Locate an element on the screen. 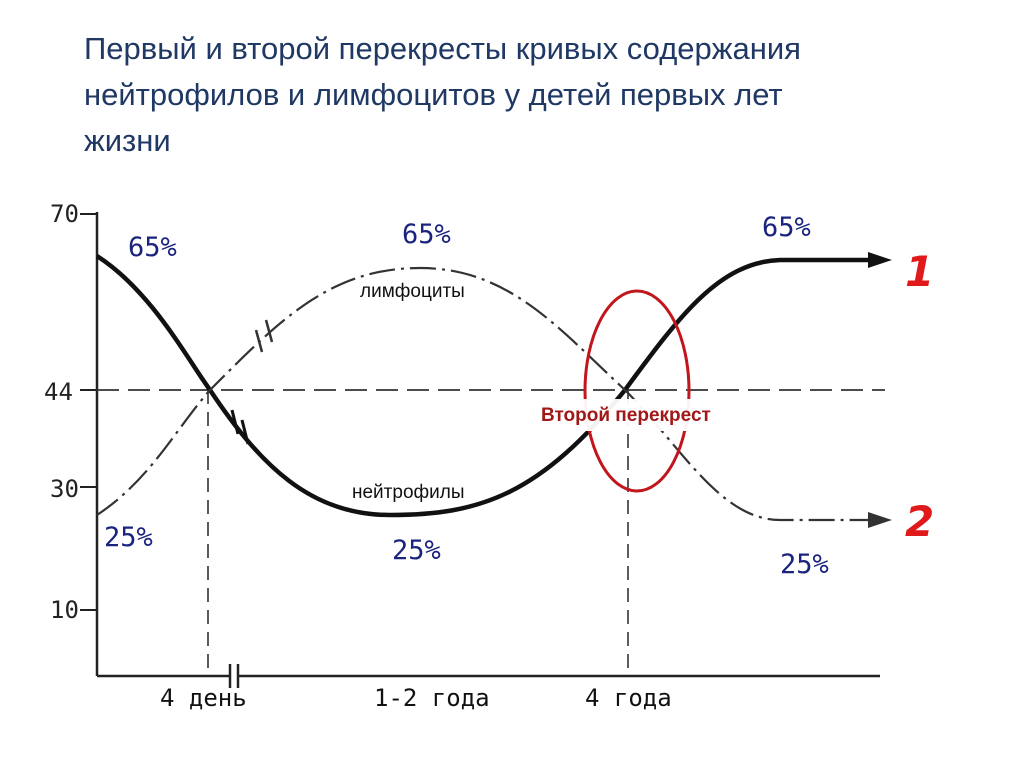  y-tick-label-30: 30 is located at coordinates (64, 489).